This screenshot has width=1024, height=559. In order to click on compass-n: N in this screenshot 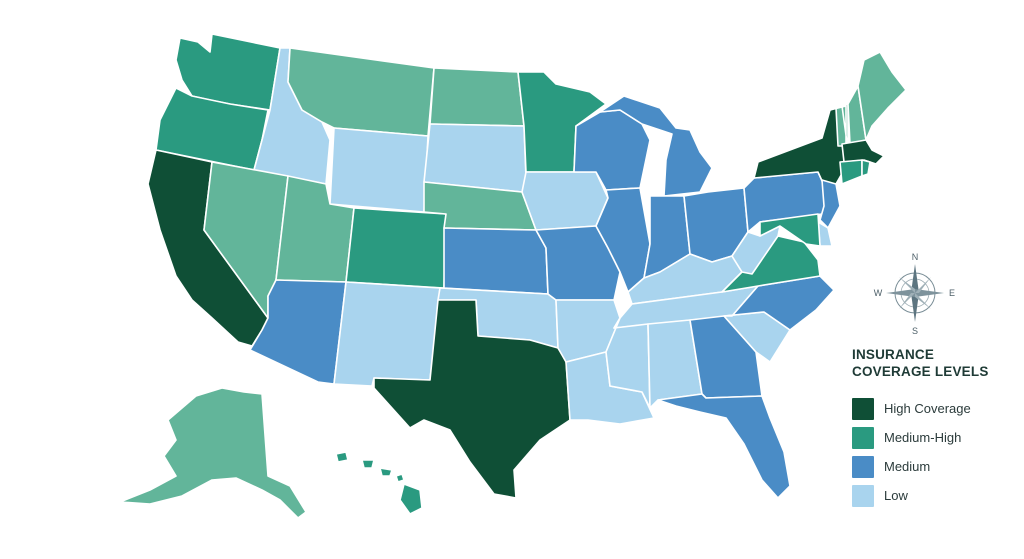, I will do `click(915, 257)`.